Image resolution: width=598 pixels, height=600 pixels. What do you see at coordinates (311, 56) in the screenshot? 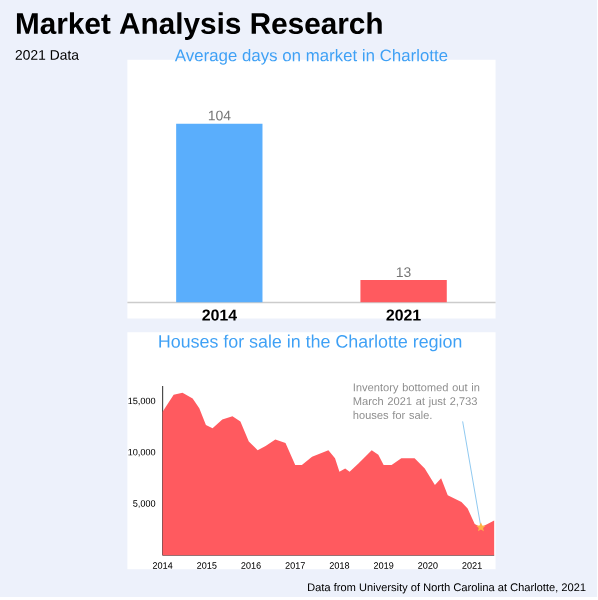
I see `chart-title: Average days on market in Charlotte` at bounding box center [311, 56].